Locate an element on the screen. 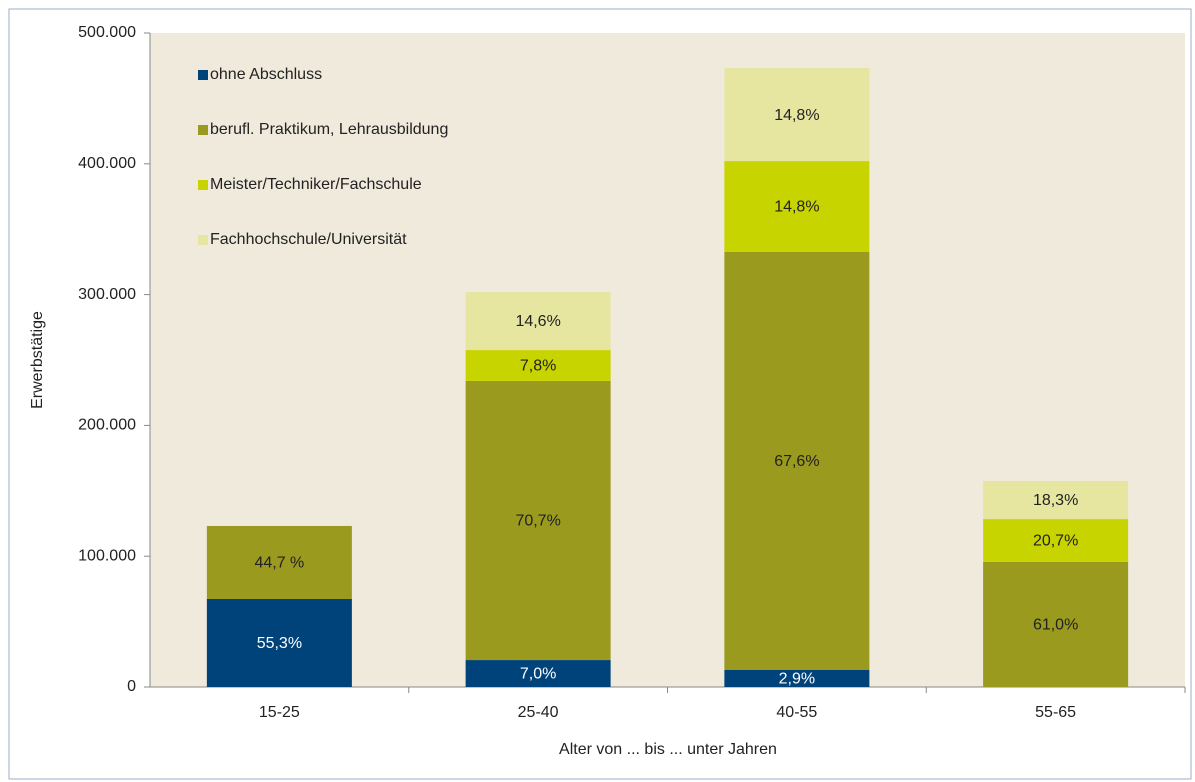  share-label: 7,0% is located at coordinates (538, 674).